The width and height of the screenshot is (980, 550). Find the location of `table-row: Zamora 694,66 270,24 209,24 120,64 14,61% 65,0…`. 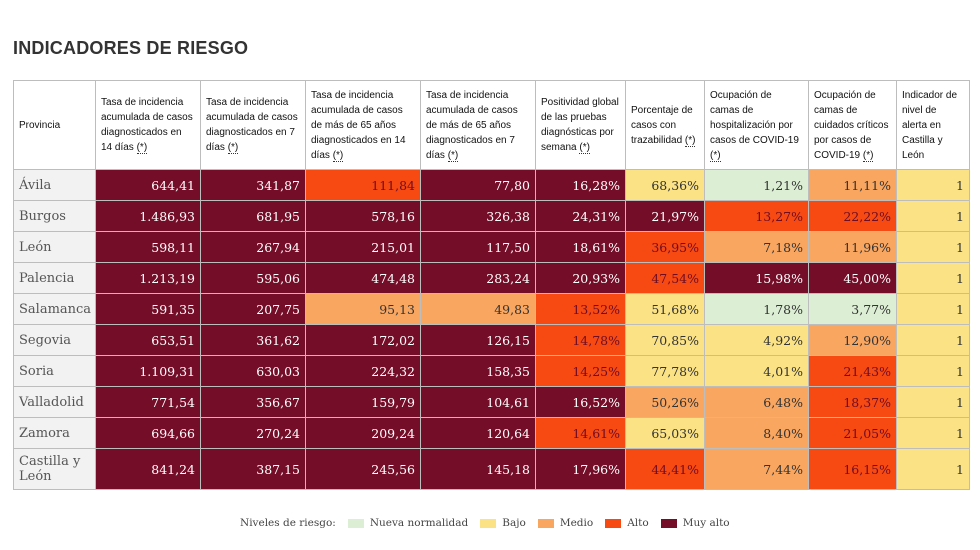

table-row: Zamora 694,66 270,24 209,24 120,64 14,61% 65,0… is located at coordinates (491, 433).